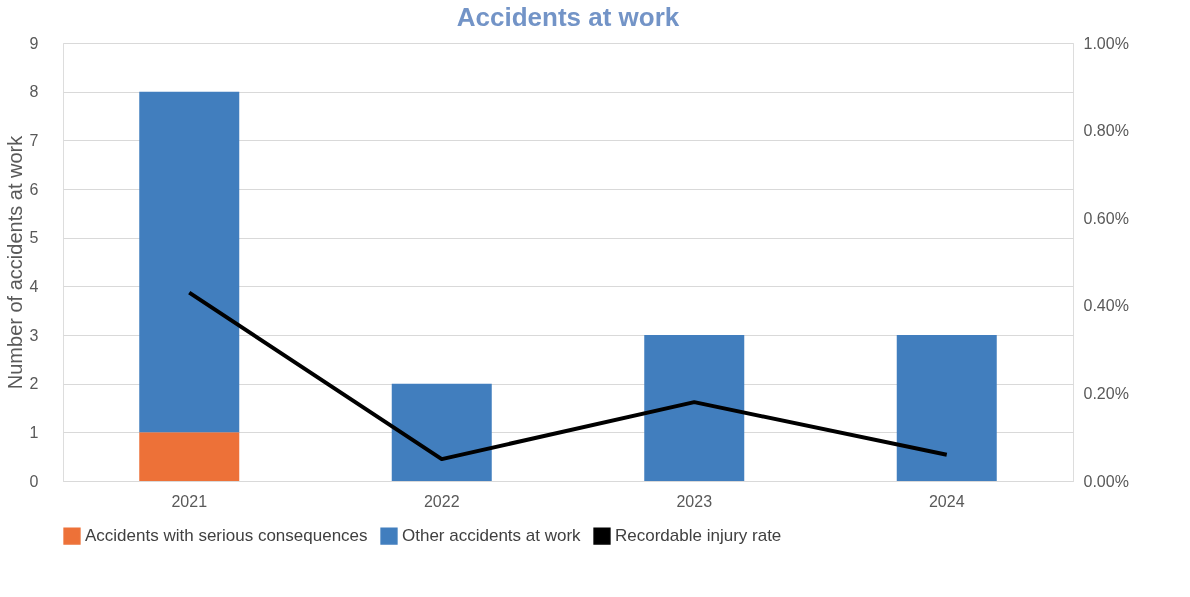 Image resolution: width=1190 pixels, height=597 pixels. I want to click on y-tick-label: 3, so click(34, 335).